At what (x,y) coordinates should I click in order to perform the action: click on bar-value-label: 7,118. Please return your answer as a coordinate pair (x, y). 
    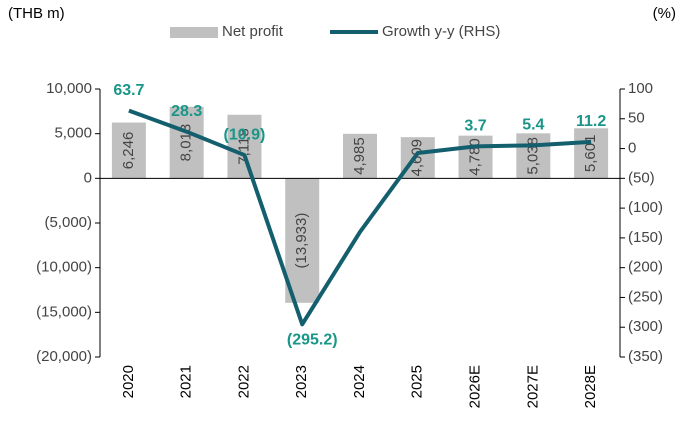
    Looking at the image, I should click on (243, 146).